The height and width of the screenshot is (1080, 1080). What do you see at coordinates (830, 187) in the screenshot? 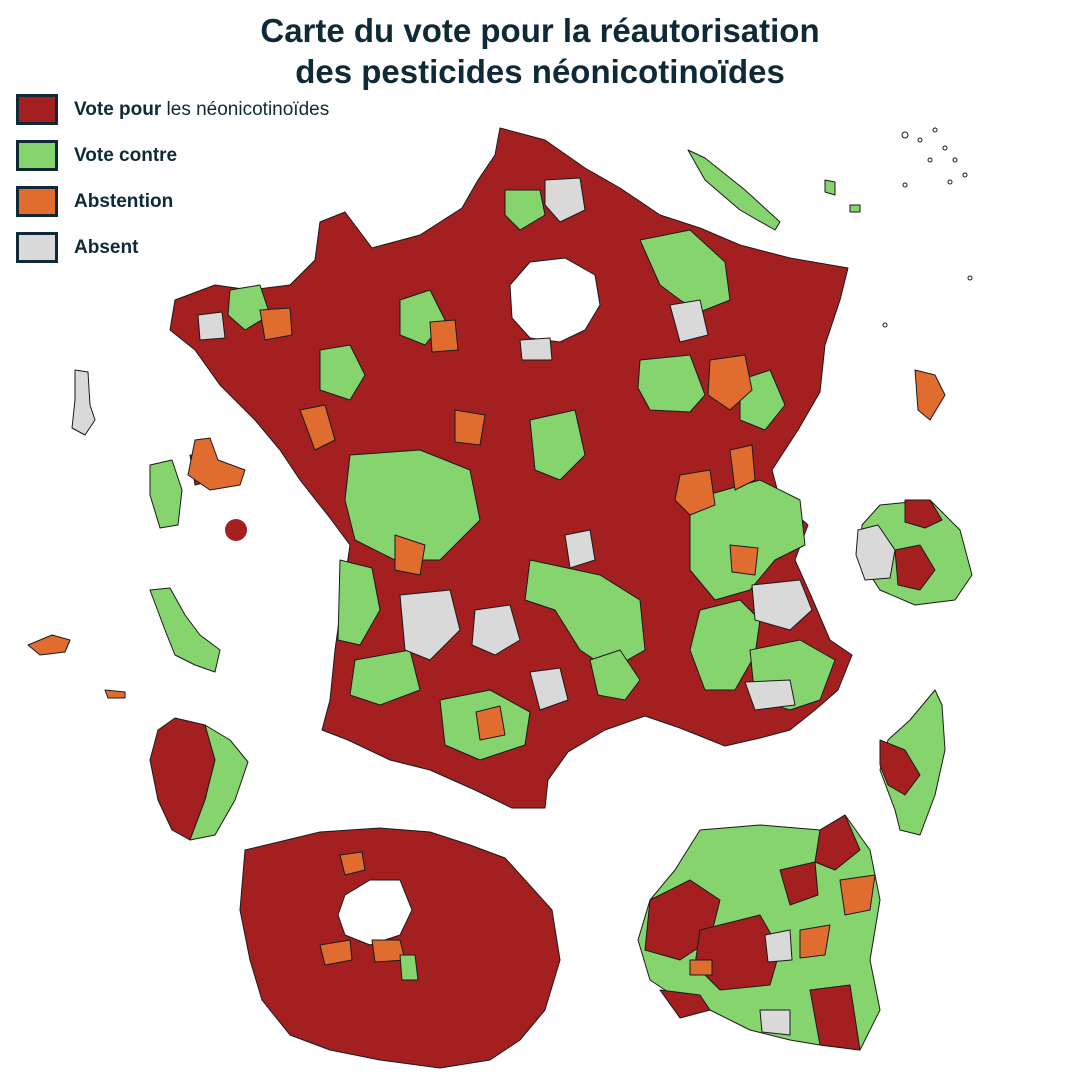
I see `polynesie-island` at bounding box center [830, 187].